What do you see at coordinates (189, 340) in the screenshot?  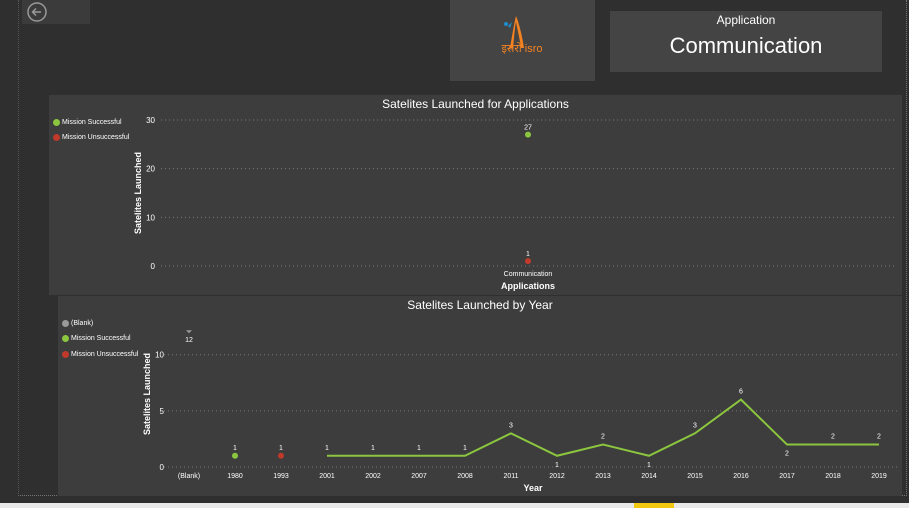 I see `data-label: 12` at bounding box center [189, 340].